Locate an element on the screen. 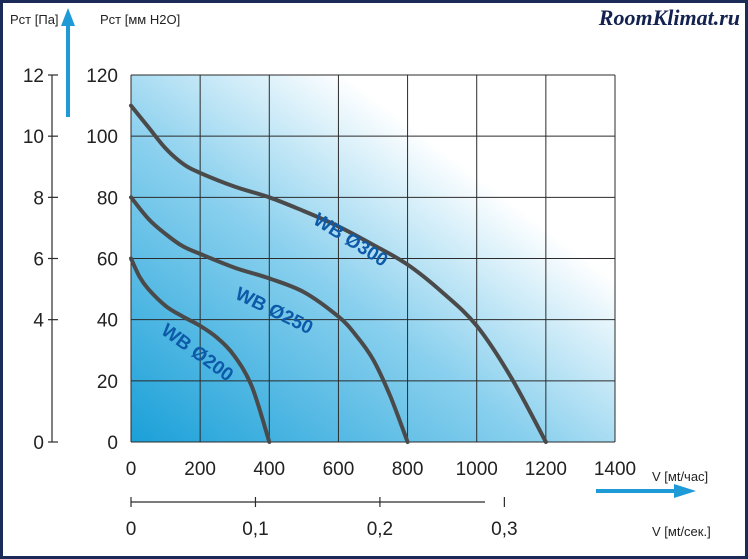 The width and height of the screenshot is (748, 559). x2-tick-label: 0 is located at coordinates (131, 529).